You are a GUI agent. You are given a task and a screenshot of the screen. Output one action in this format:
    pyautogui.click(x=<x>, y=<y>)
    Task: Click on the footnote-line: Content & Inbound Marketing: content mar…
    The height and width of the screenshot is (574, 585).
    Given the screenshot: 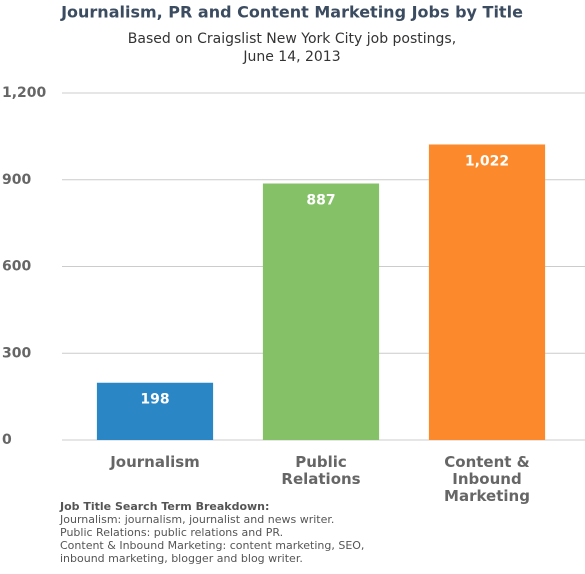 What is the action you would take?
    pyautogui.click(x=212, y=552)
    